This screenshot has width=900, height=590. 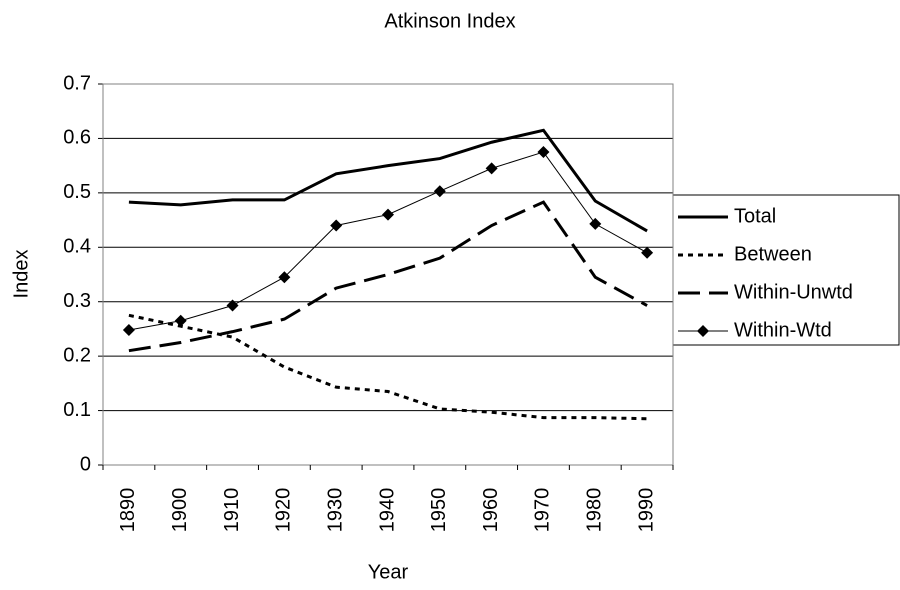 What do you see at coordinates (77, 410) in the screenshot?
I see `y-tick-label: 0.1` at bounding box center [77, 410].